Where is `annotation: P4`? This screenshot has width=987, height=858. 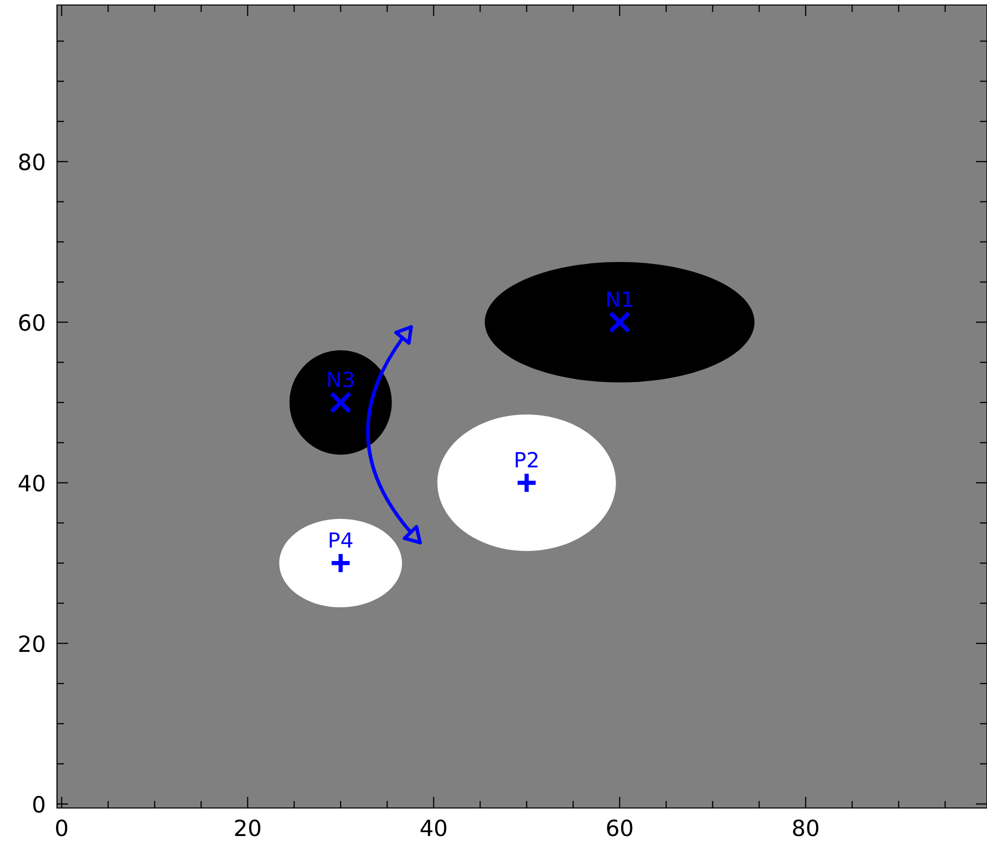
annotation: P4 is located at coordinates (341, 540).